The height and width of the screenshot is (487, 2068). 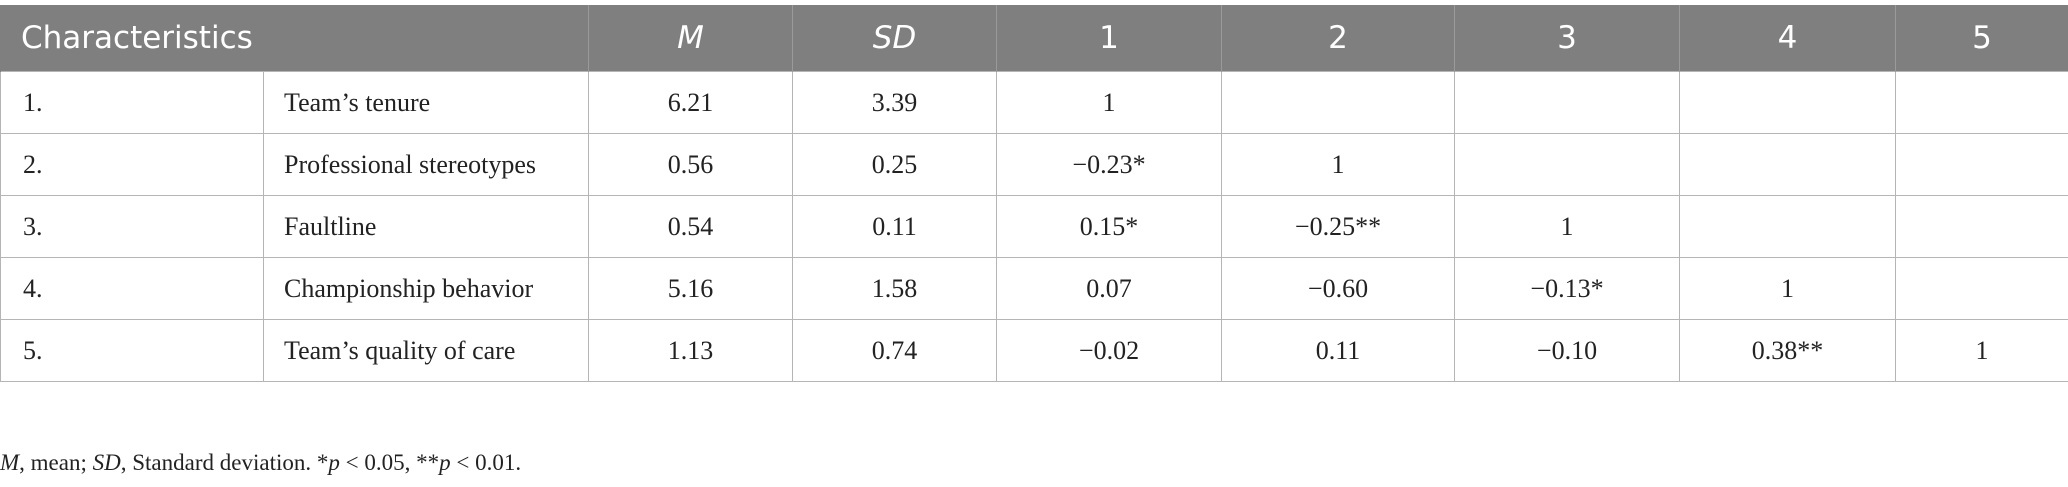 I want to click on cell-corr-4: 0.38**, so click(x=1787, y=350).